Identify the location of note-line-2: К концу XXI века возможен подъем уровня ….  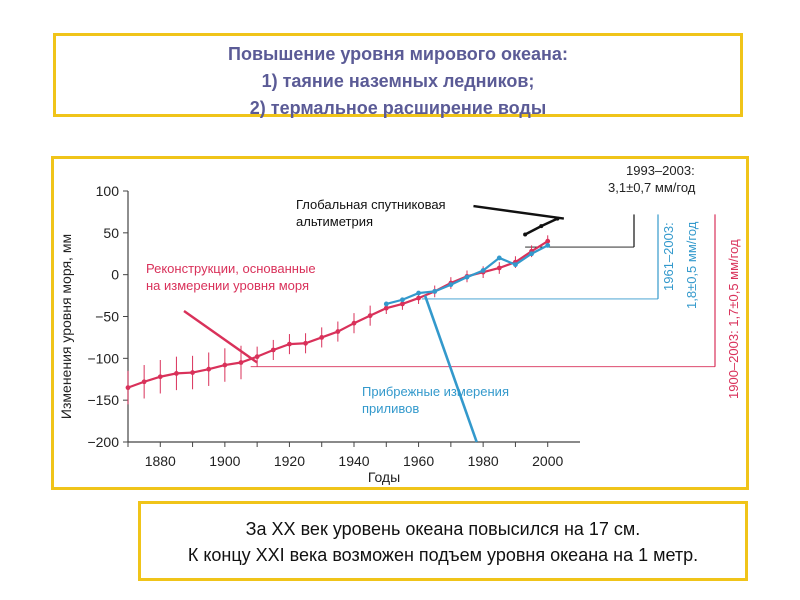
(443, 555).